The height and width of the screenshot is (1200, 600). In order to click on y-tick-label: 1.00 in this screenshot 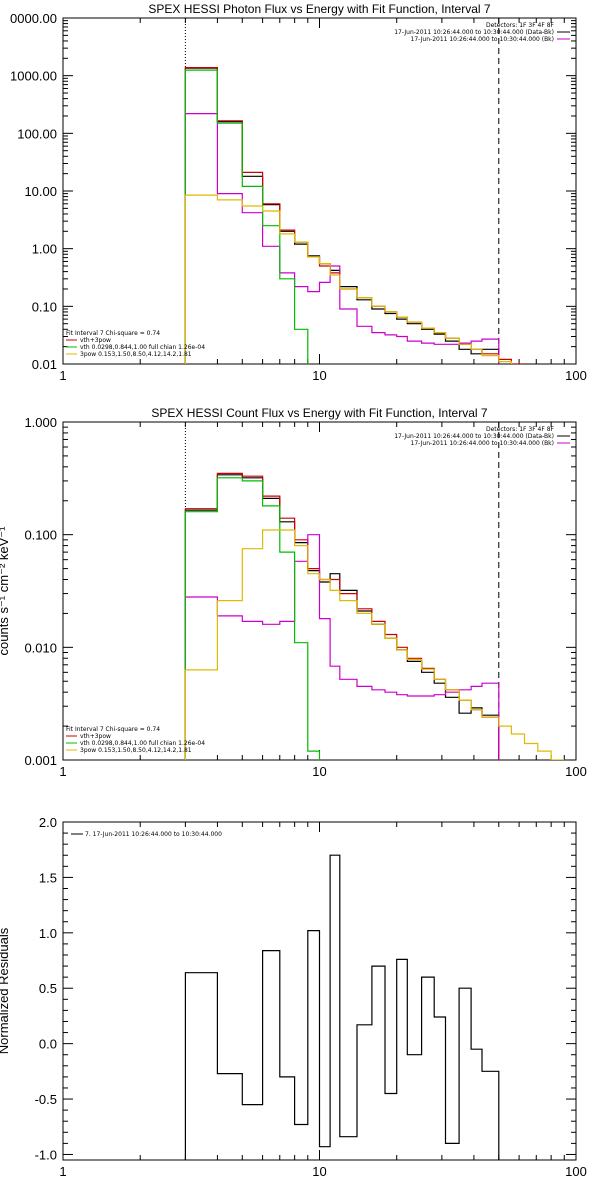, I will do `click(44, 249)`.